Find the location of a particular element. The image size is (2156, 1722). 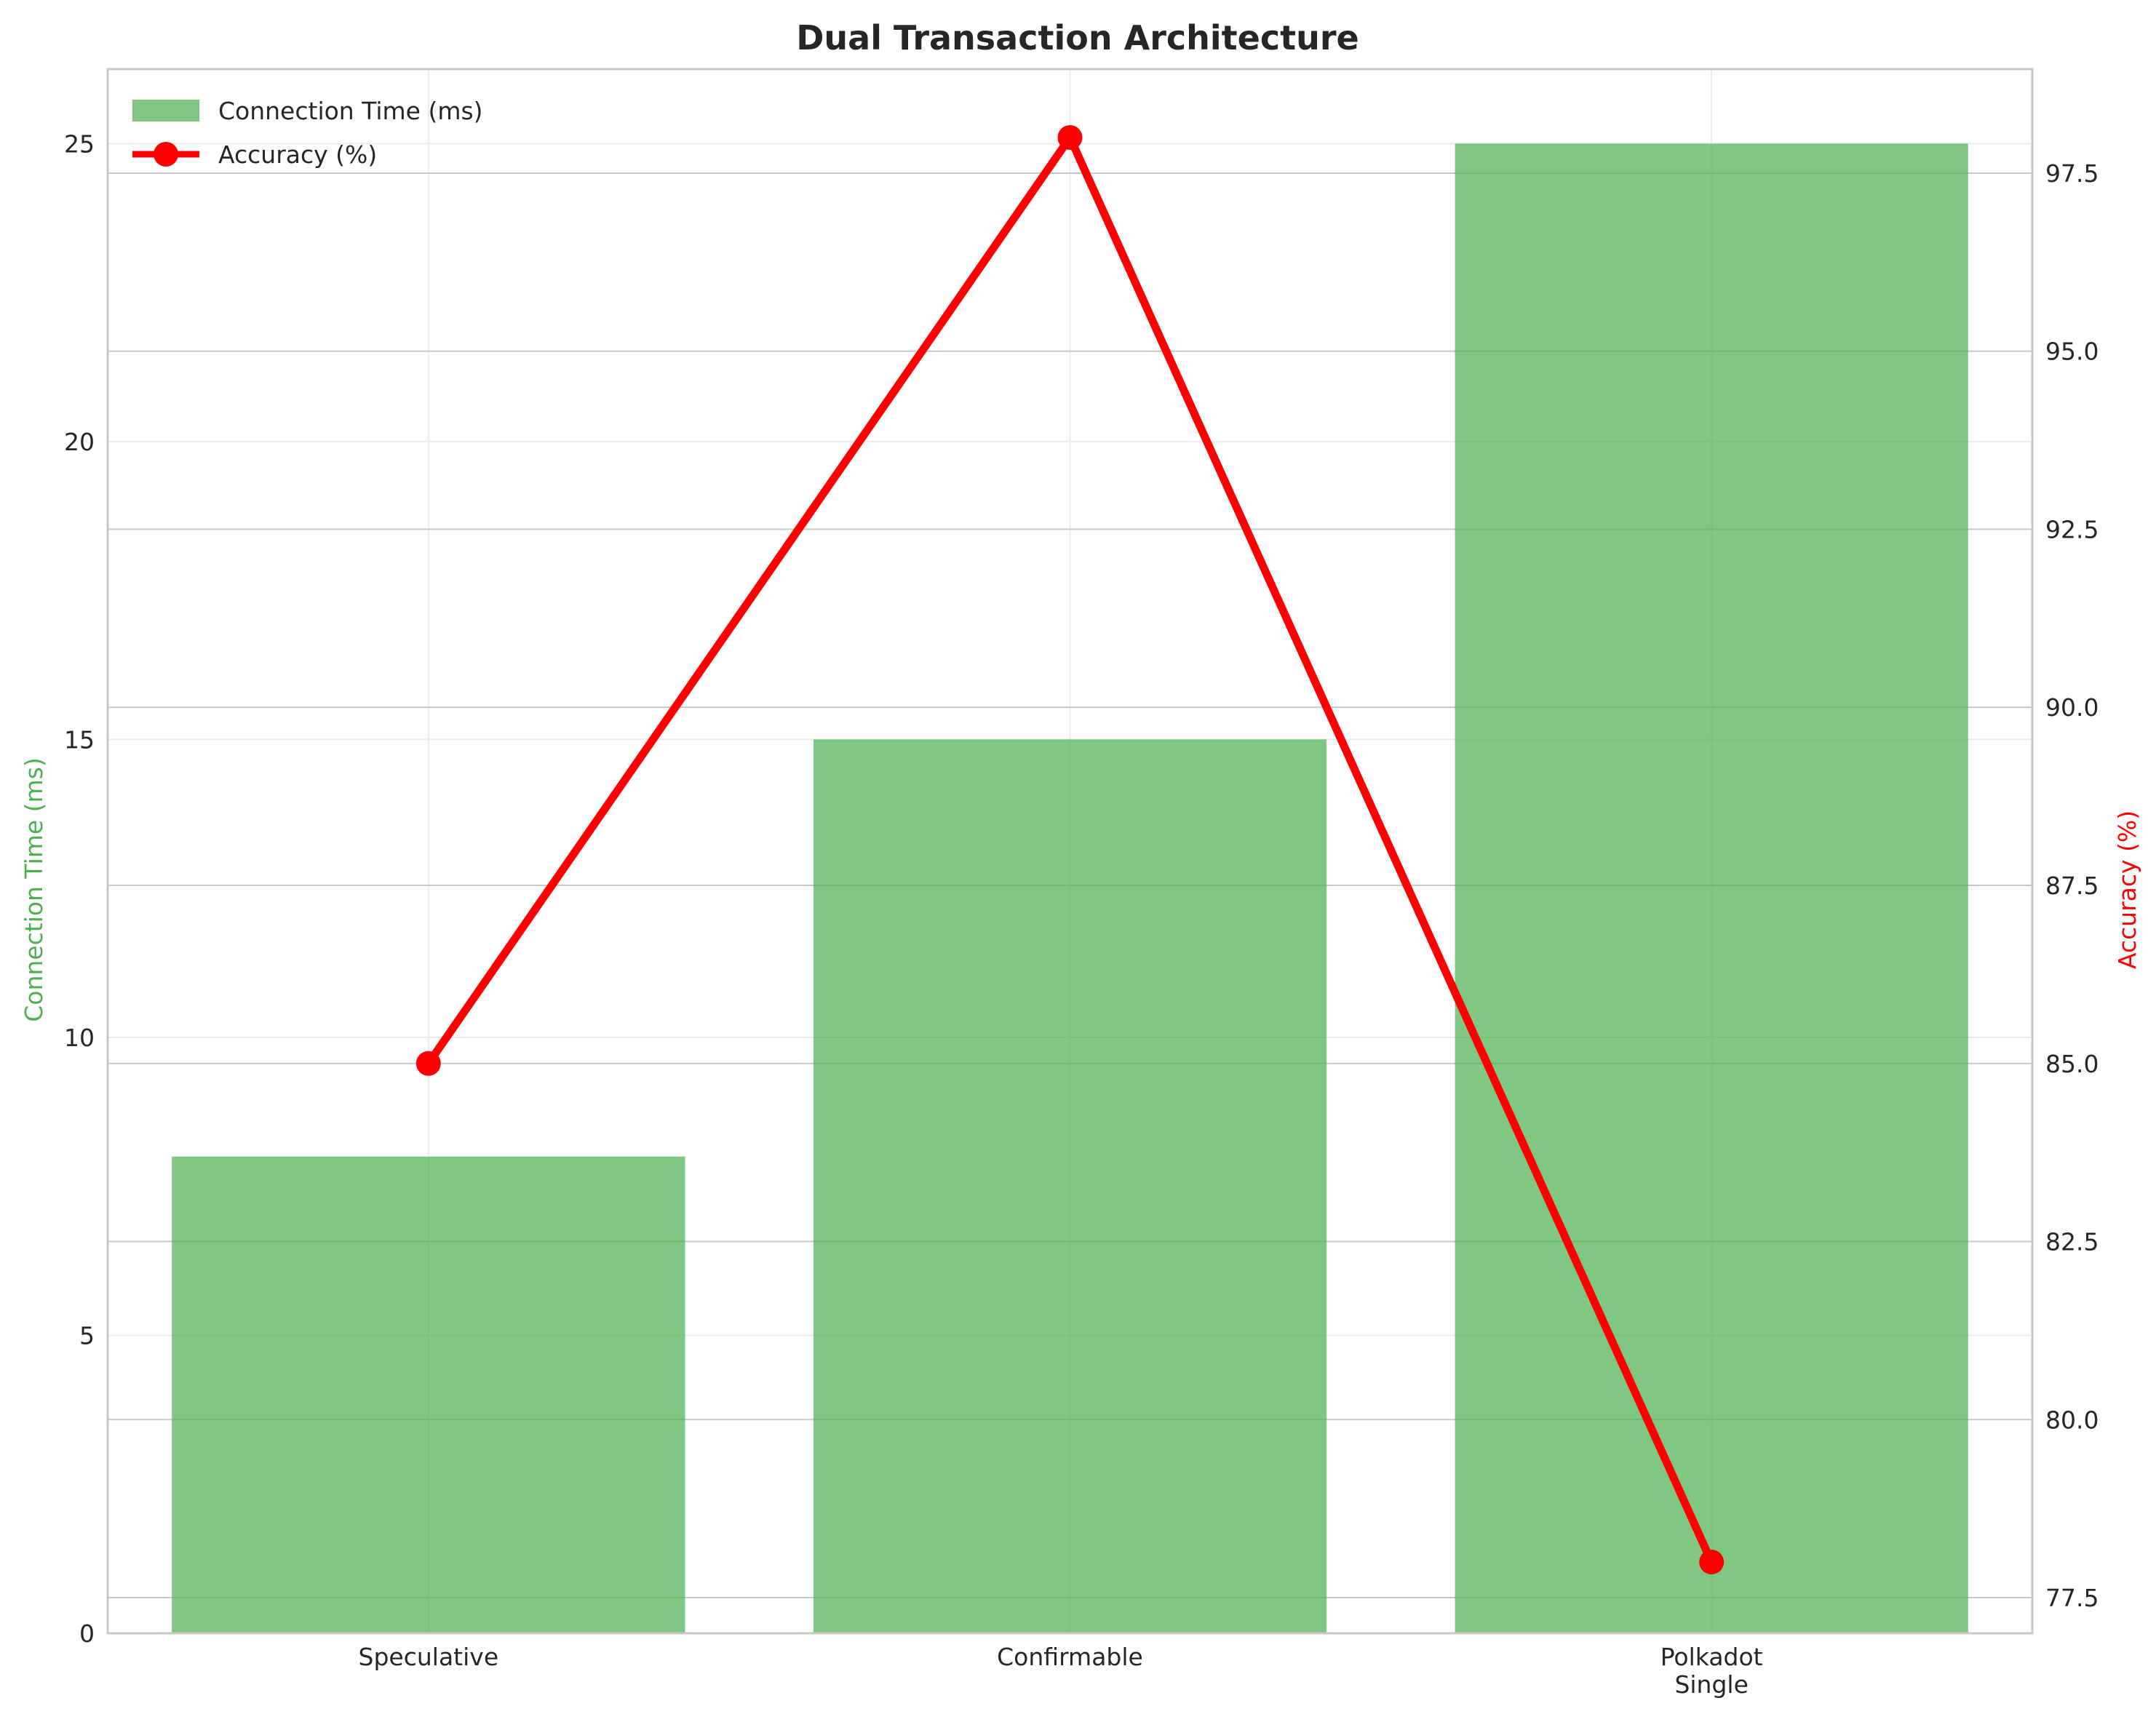

legend-swatch-connection-time is located at coordinates (165, 110).